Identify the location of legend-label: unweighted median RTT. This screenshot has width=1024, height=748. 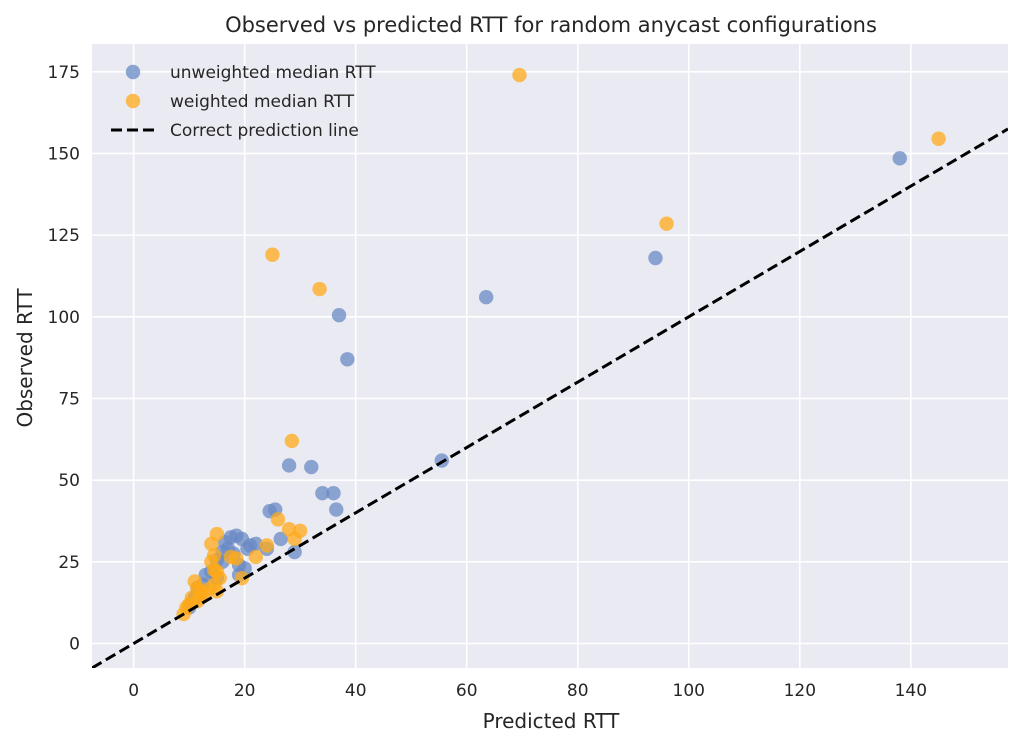
(273, 73).